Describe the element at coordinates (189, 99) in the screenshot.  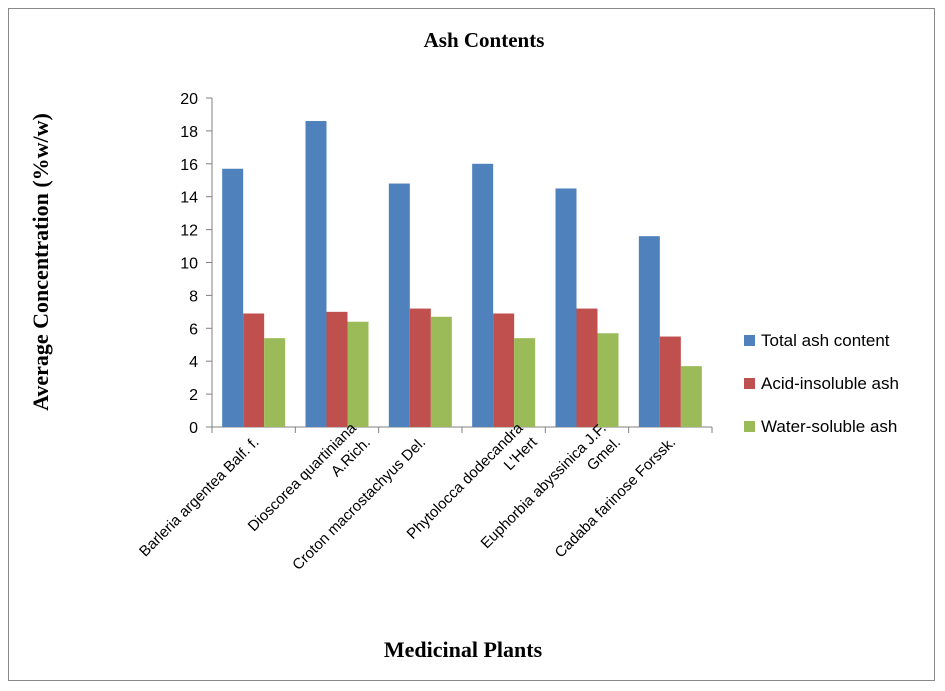
I see `y-tick-label: 20` at that location.